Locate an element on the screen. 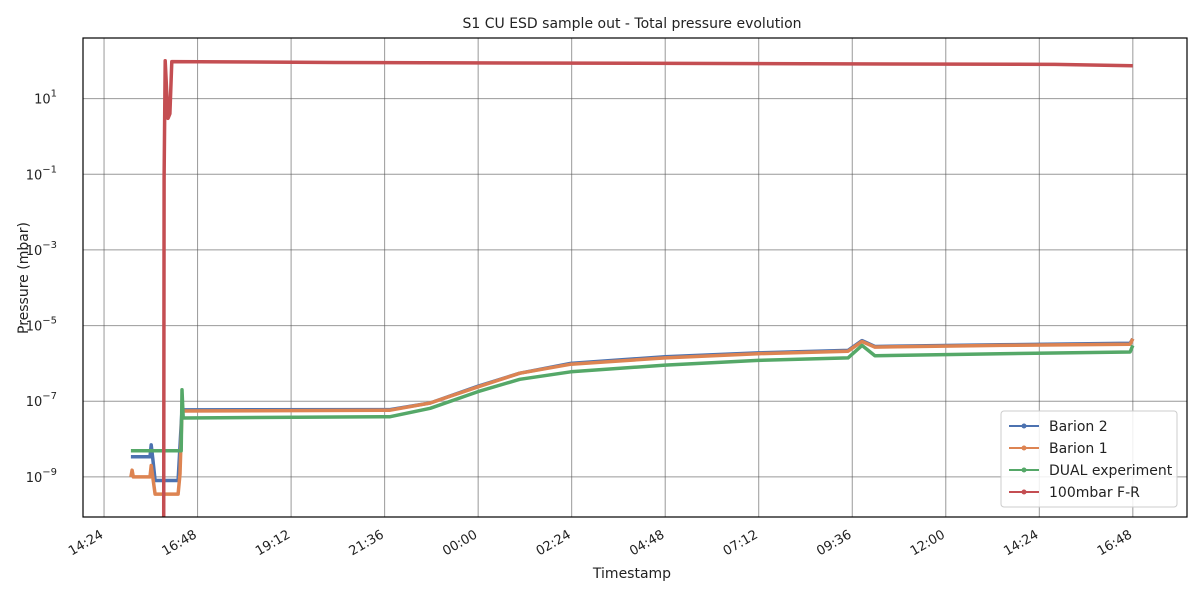 The image size is (1200, 600). y-tick-exponent: −5 is located at coordinates (49, 321).